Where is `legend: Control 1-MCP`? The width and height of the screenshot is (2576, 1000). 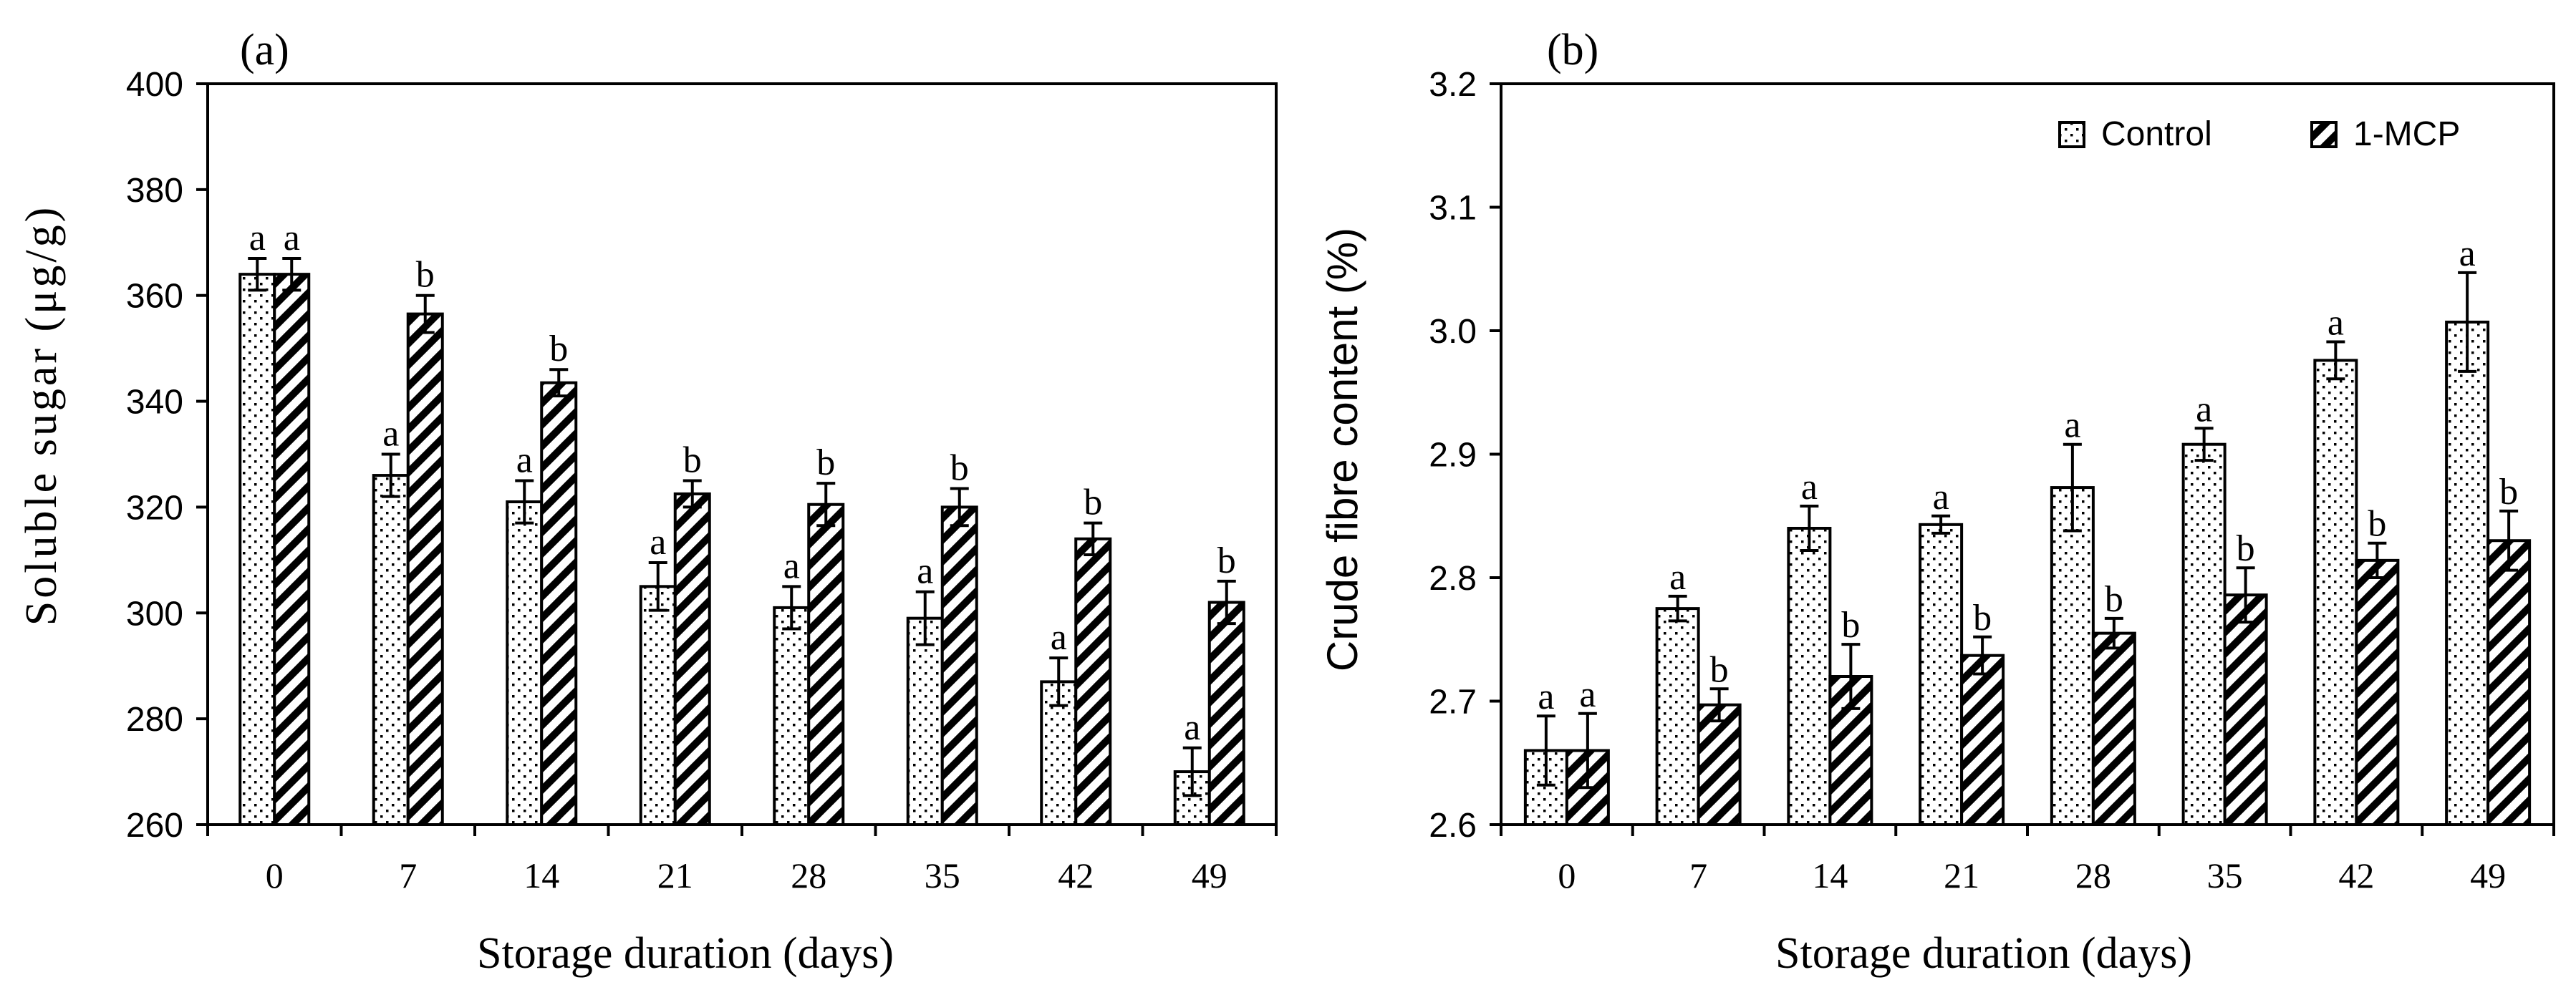
legend: Control 1-MCP is located at coordinates (2259, 134).